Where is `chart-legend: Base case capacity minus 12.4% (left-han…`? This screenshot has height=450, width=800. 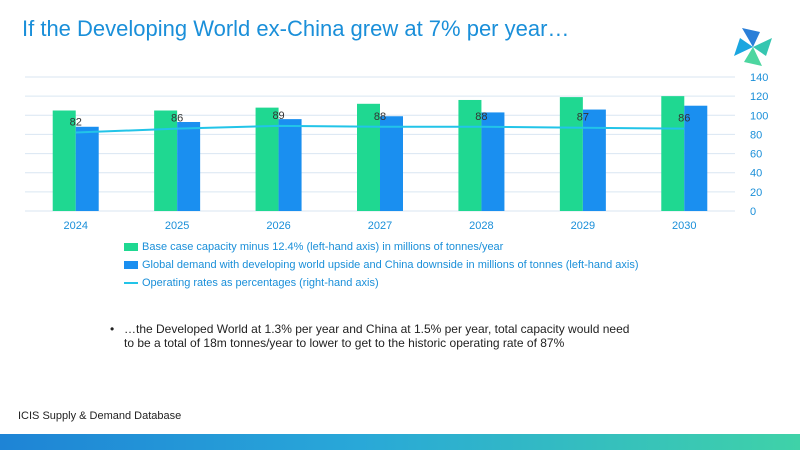
chart-legend: Base case capacity minus 12.4% (left-han… is located at coordinates (381, 265).